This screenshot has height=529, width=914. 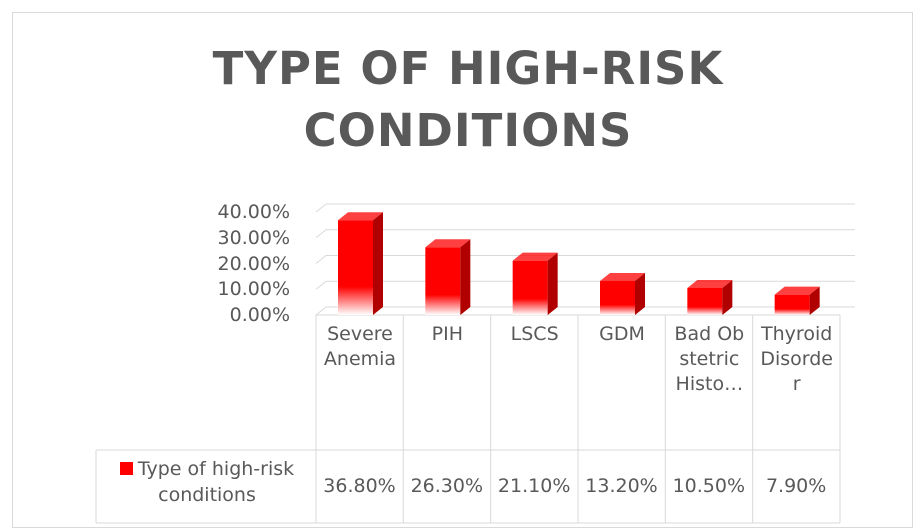 What do you see at coordinates (447, 486) in the screenshot?
I see `data-label: 26.30%` at bounding box center [447, 486].